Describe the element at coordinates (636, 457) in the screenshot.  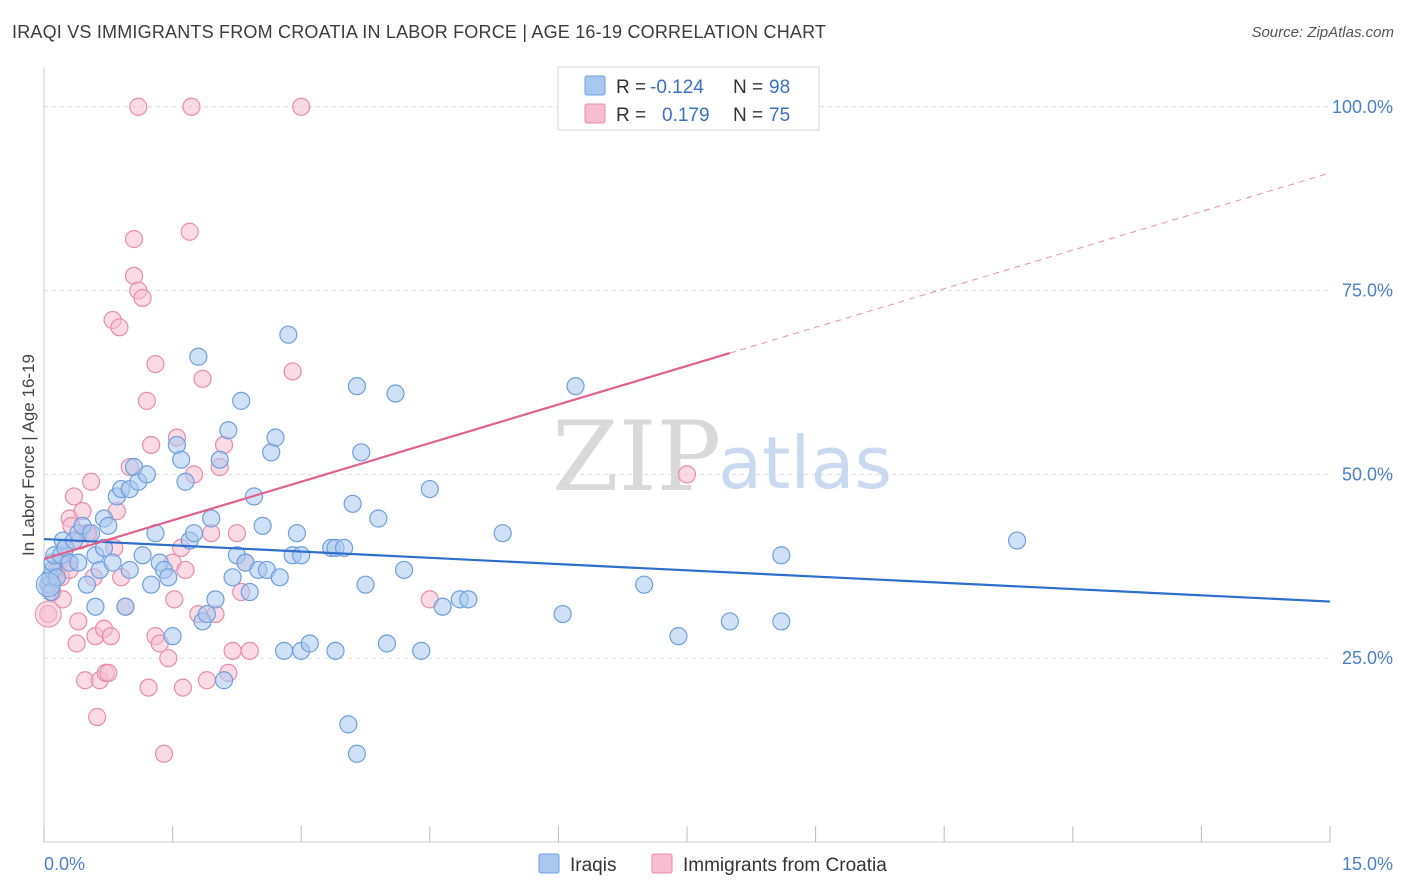
I see `watermark-zip: ZIP` at that location.